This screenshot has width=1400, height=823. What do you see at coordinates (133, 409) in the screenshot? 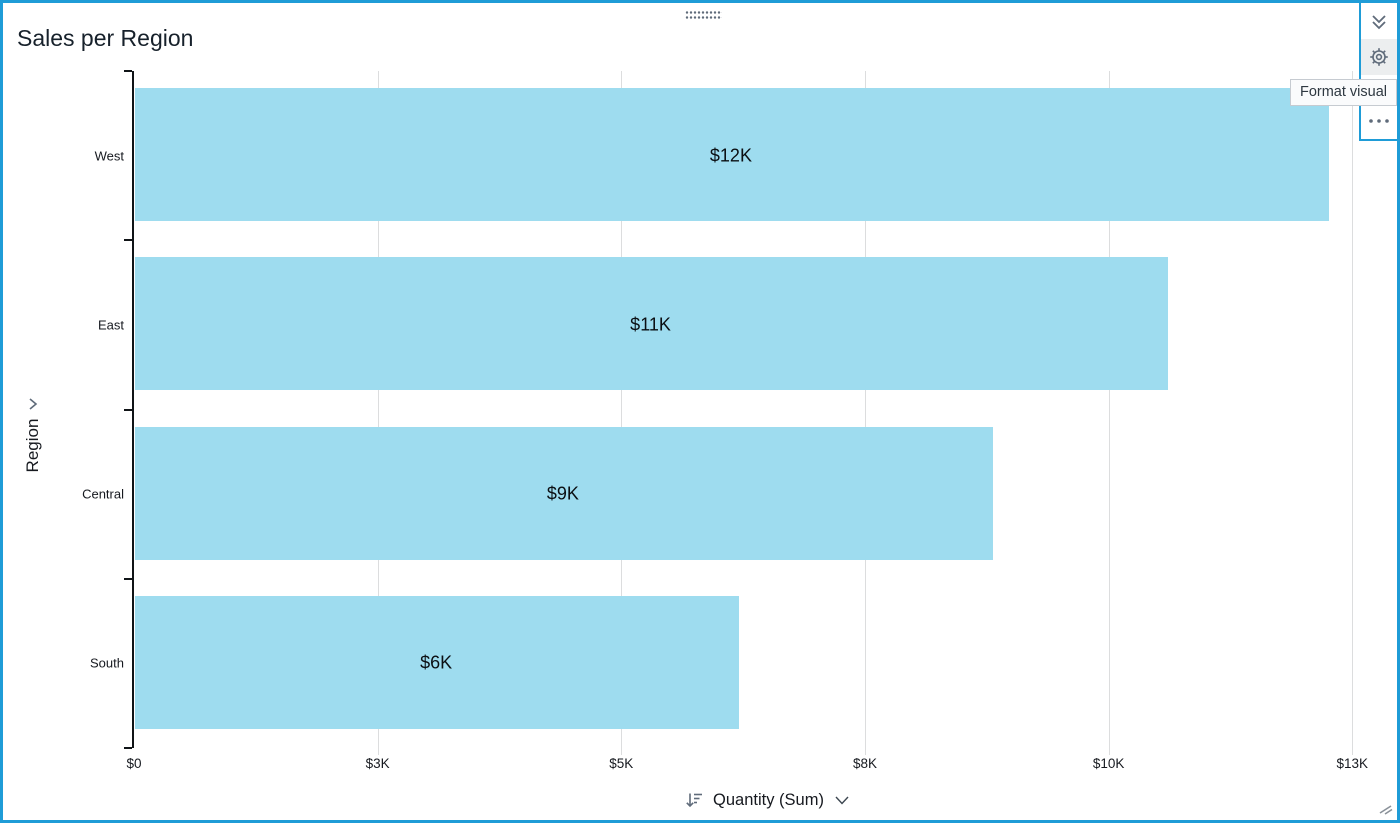
I see `y-axis-line` at bounding box center [133, 409].